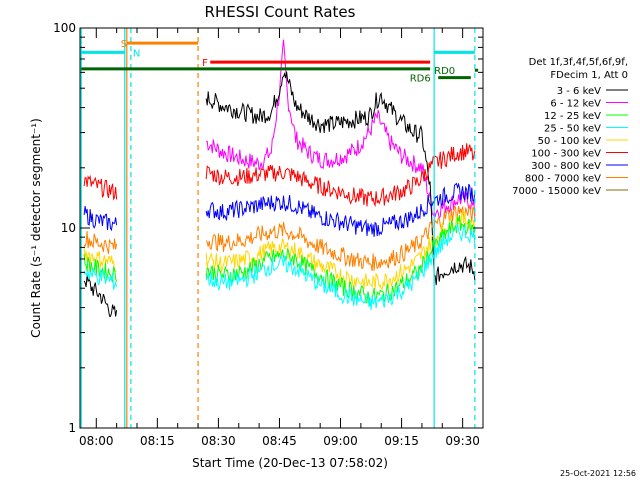 The height and width of the screenshot is (480, 640). I want to click on legend-header-line-1: Det 1f,3f,4f,5f,6f,9f,, so click(578, 62).